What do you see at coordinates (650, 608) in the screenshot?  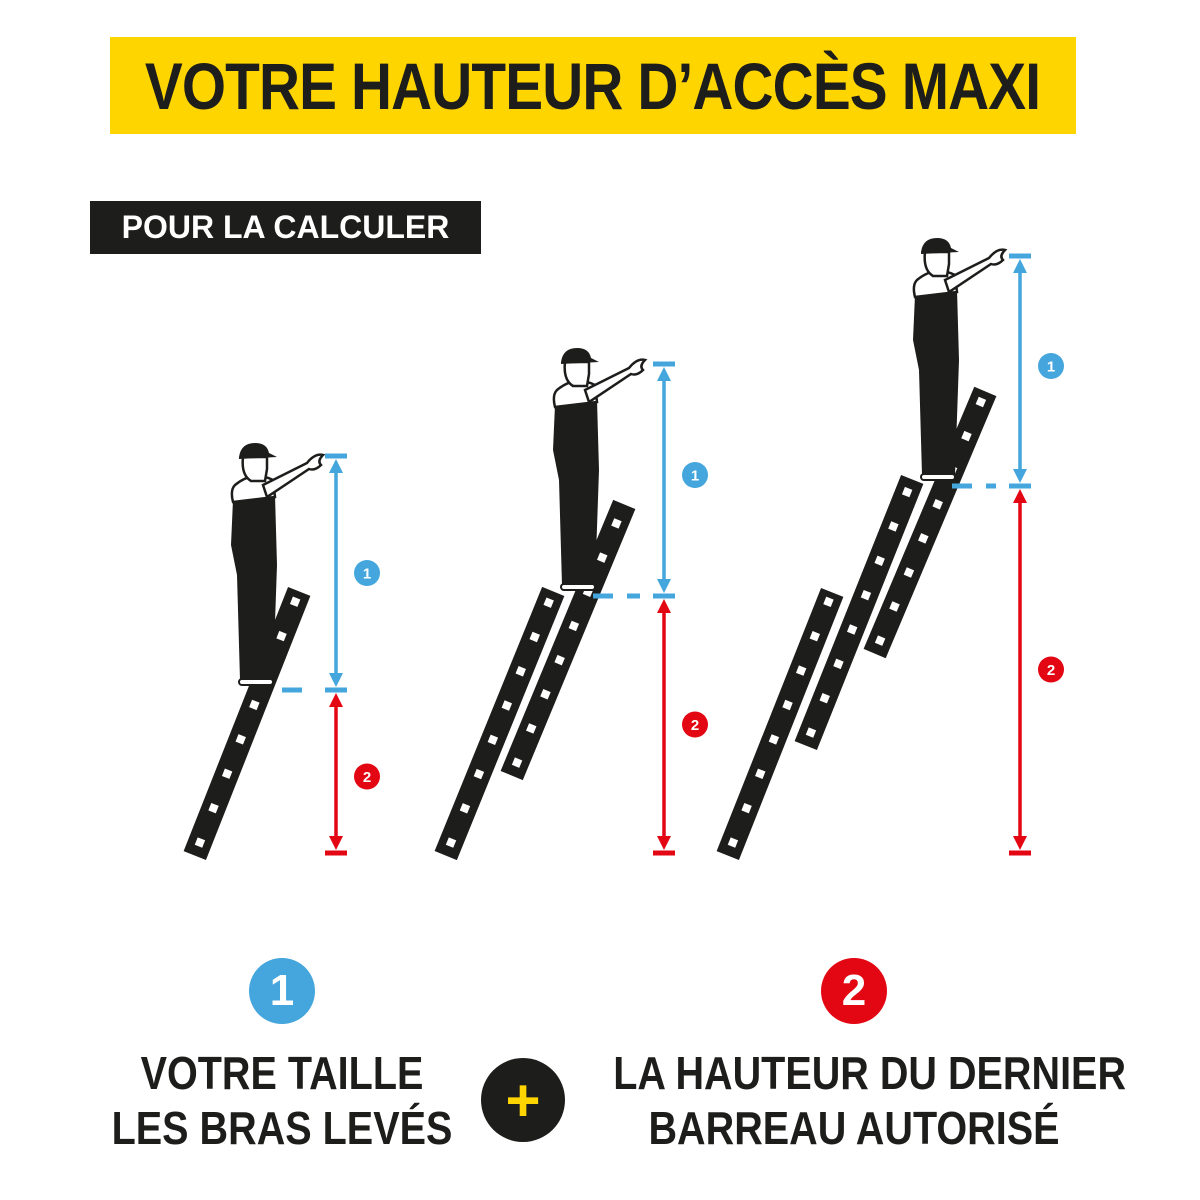 I see `measurement-2: 12` at bounding box center [650, 608].